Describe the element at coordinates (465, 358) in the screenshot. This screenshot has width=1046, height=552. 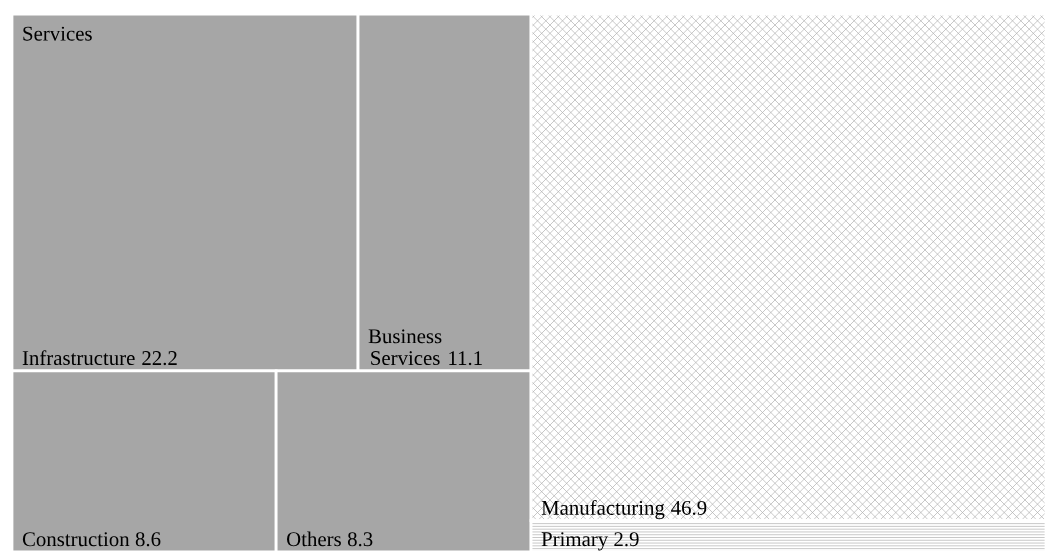
I see `data-label: 11.1` at that location.